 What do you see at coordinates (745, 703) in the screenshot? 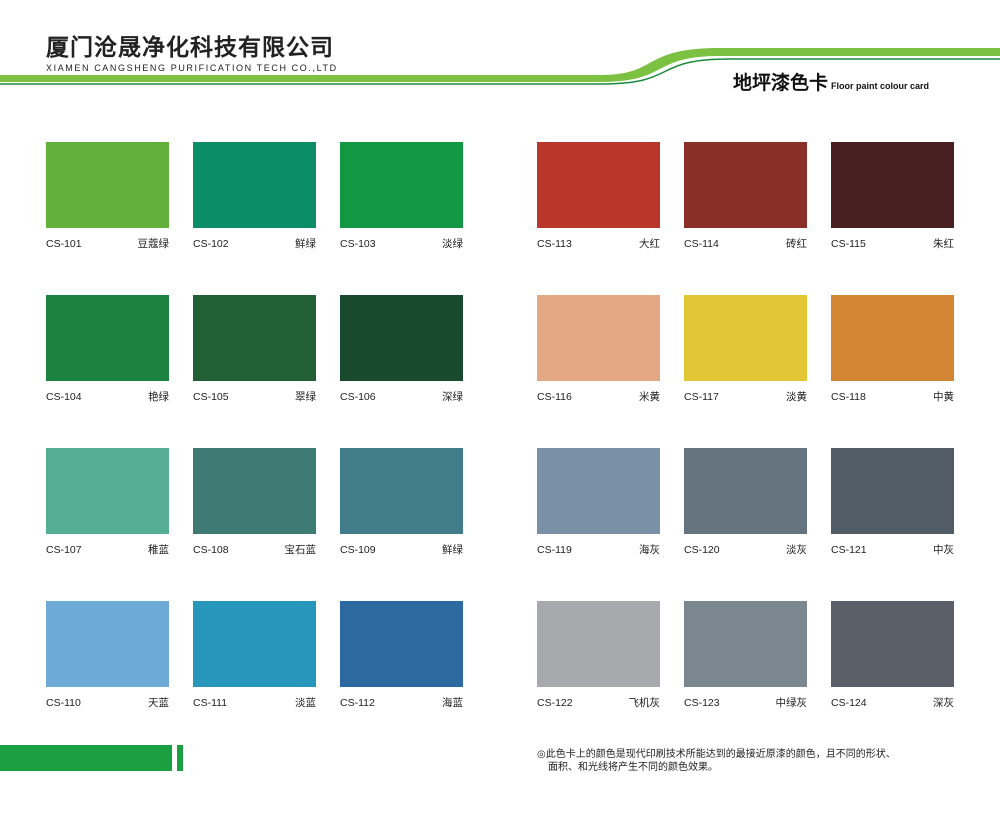
I see `swatch-label: CS-123 中绿灰` at bounding box center [745, 703].